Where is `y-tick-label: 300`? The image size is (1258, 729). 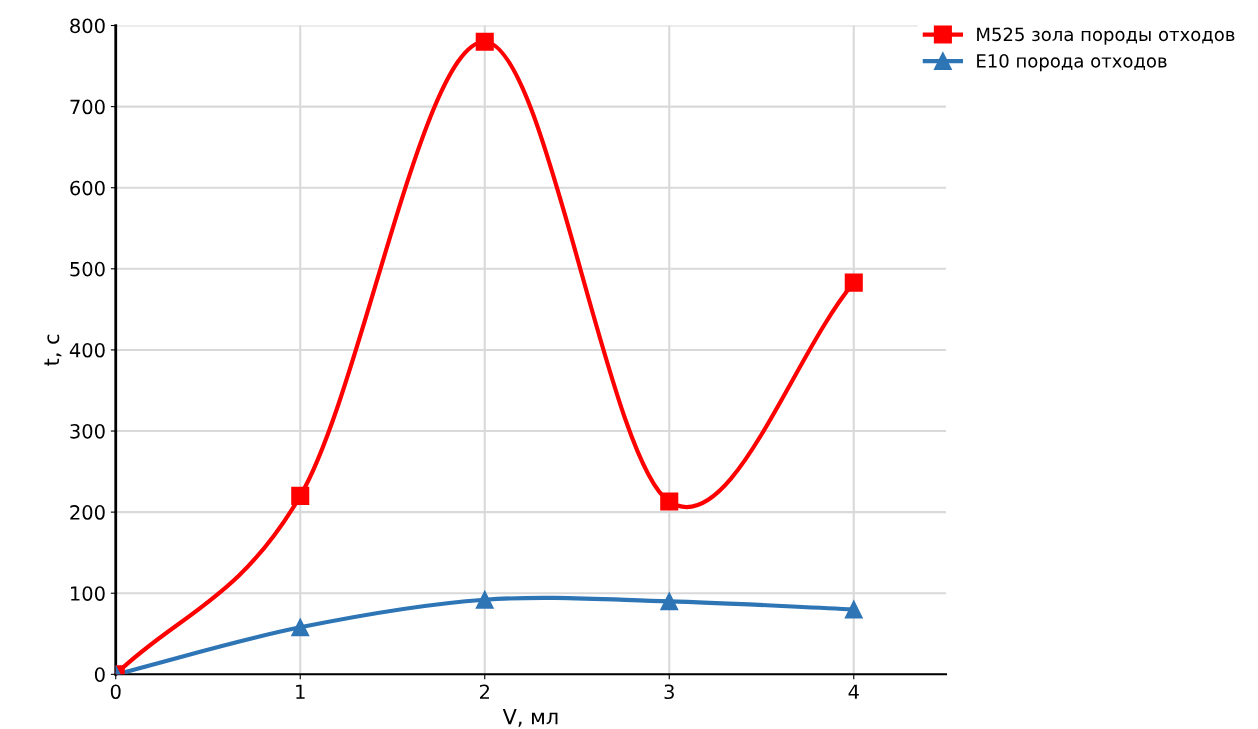
y-tick-label: 300 is located at coordinates (87, 431).